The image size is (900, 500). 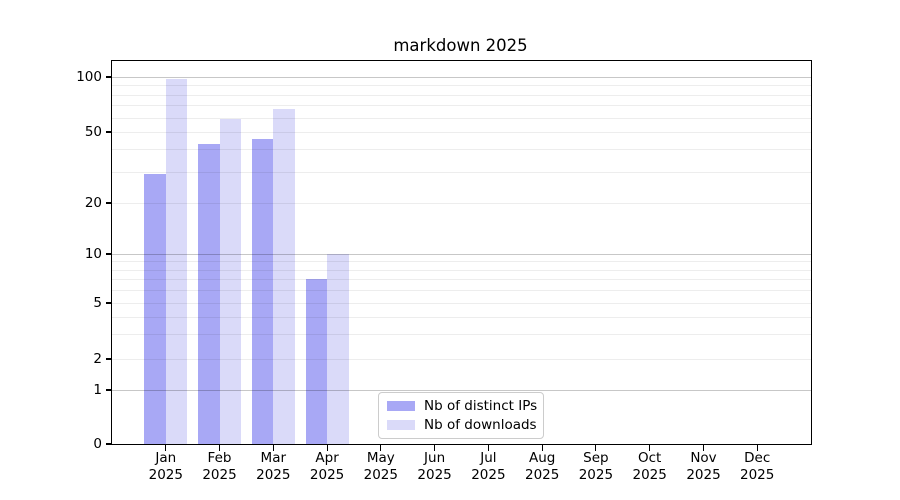 I want to click on xtick-apr, so click(x=327, y=447).